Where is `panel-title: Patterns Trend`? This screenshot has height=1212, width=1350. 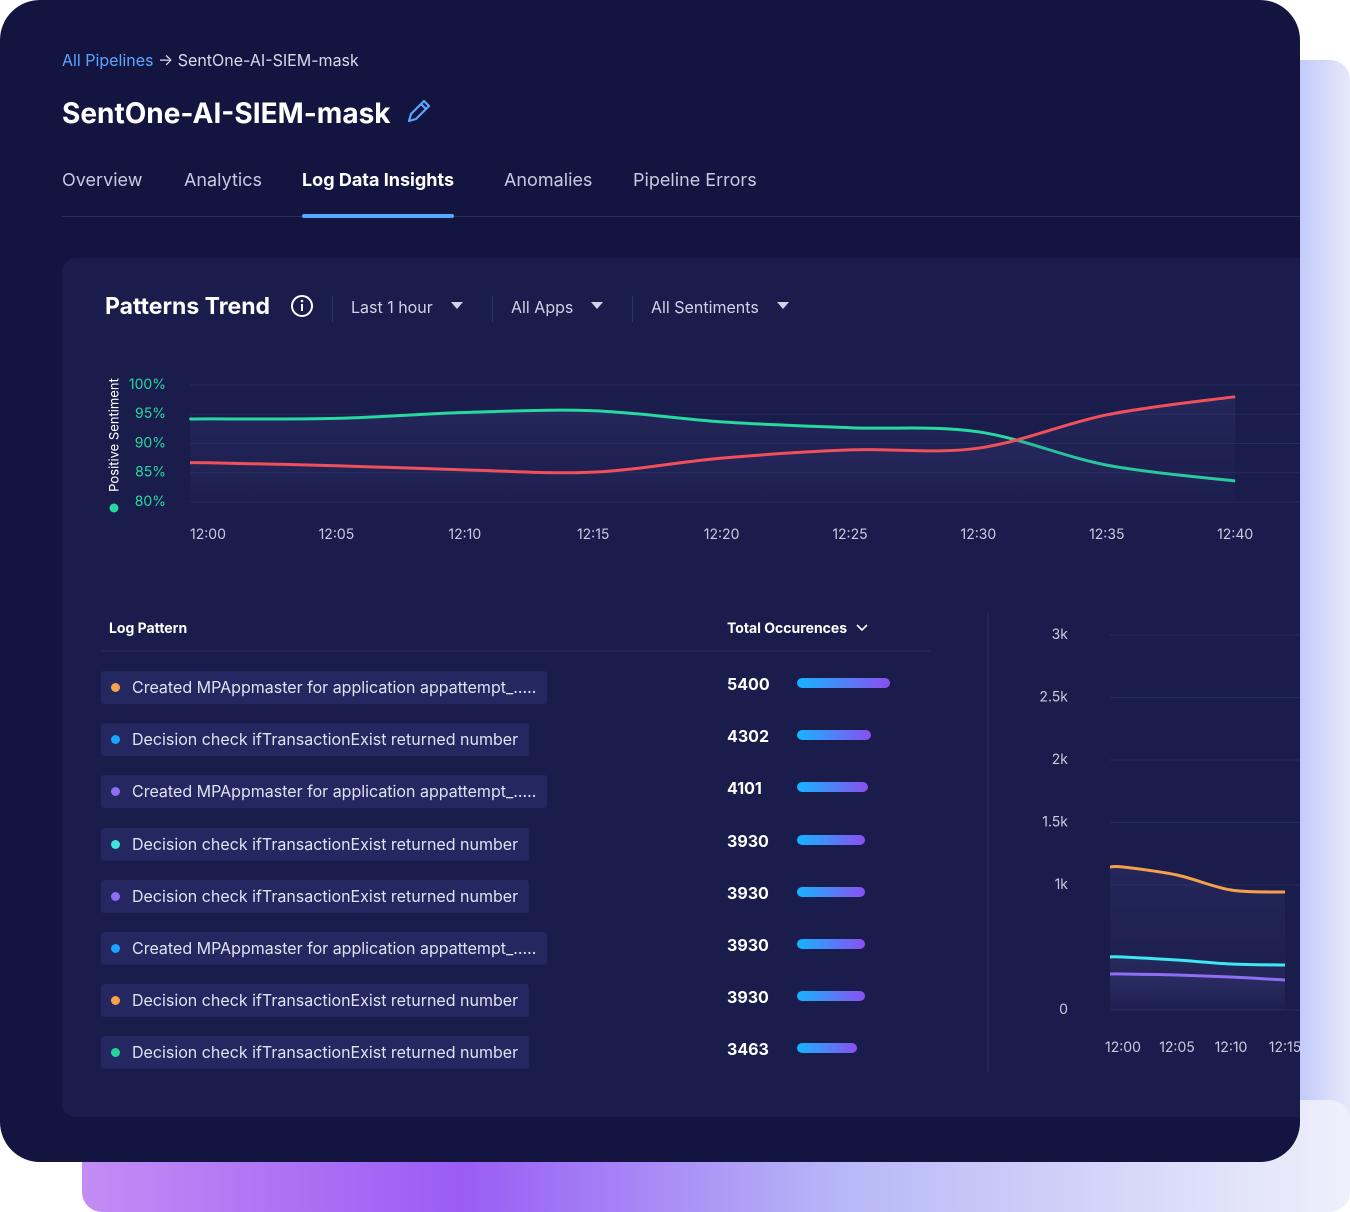
panel-title: Patterns Trend is located at coordinates (188, 306).